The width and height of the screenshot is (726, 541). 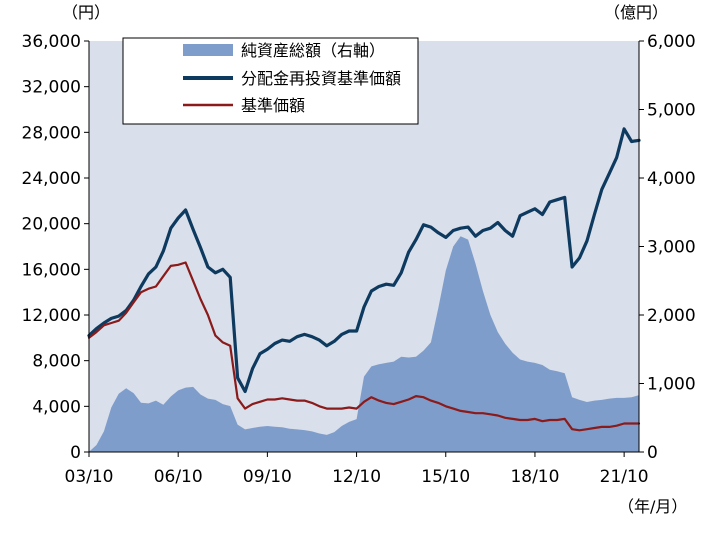 What do you see at coordinates (652, 506) in the screenshot?
I see `x-axis-unit: （年/月）` at bounding box center [652, 506].